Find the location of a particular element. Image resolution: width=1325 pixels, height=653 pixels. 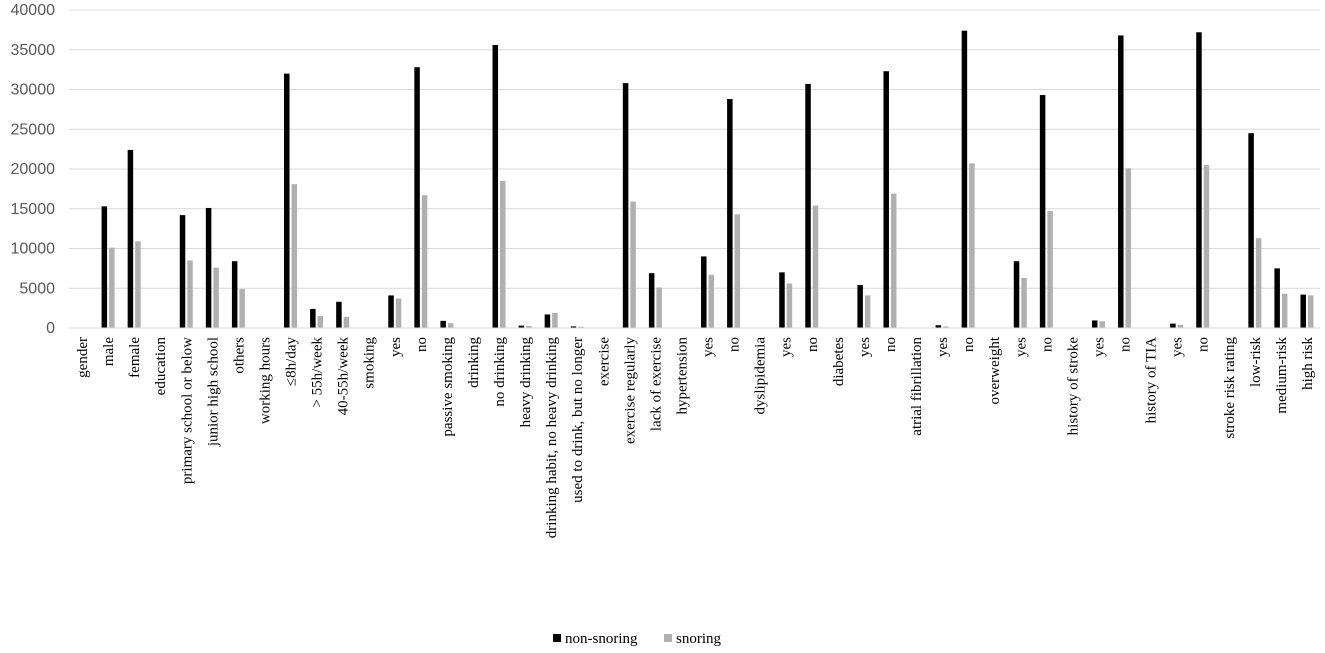

y-tick-label: 10000 is located at coordinates (33, 249).